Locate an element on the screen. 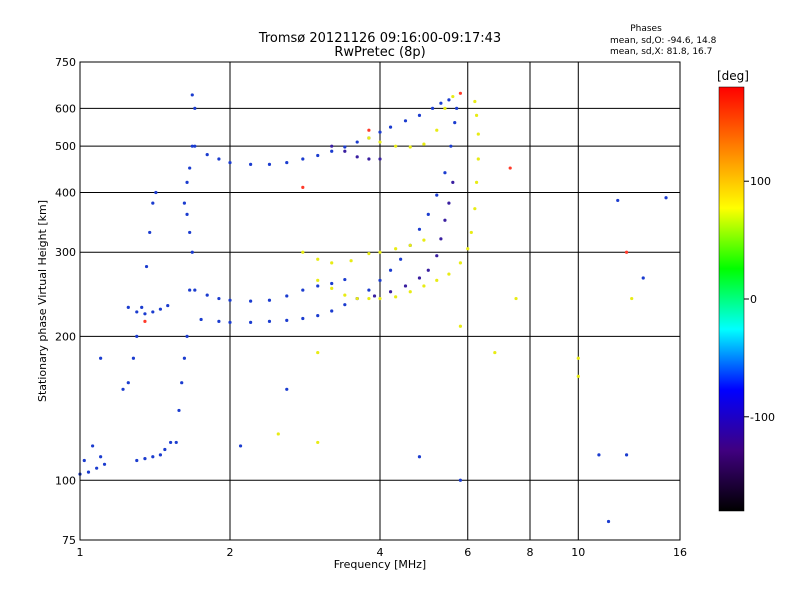 The width and height of the screenshot is (800, 600). colorbar-tick-label: -100 is located at coordinates (762, 417).